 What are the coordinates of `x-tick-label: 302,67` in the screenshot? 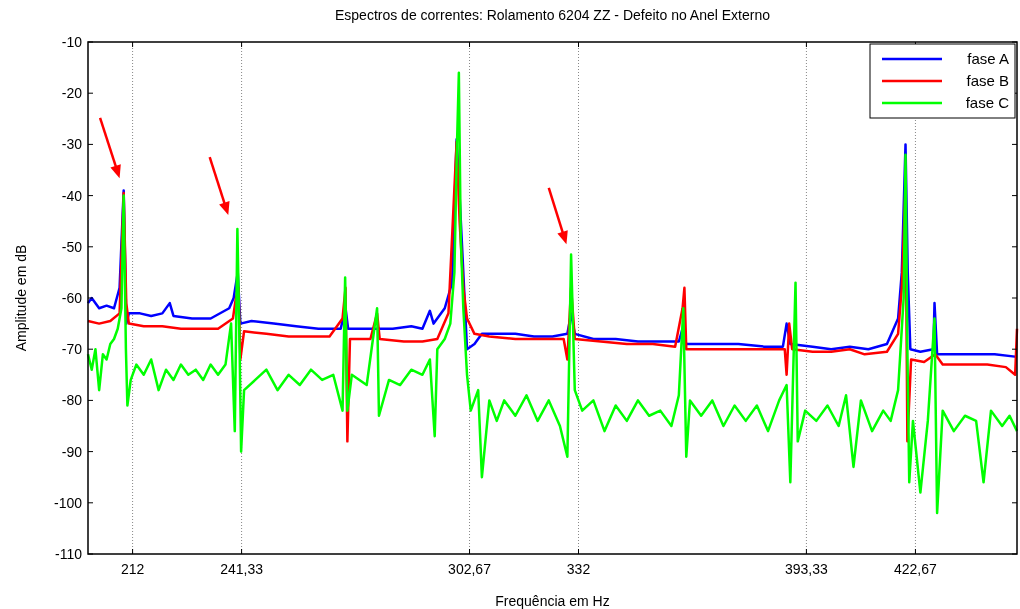 It's located at (470, 569).